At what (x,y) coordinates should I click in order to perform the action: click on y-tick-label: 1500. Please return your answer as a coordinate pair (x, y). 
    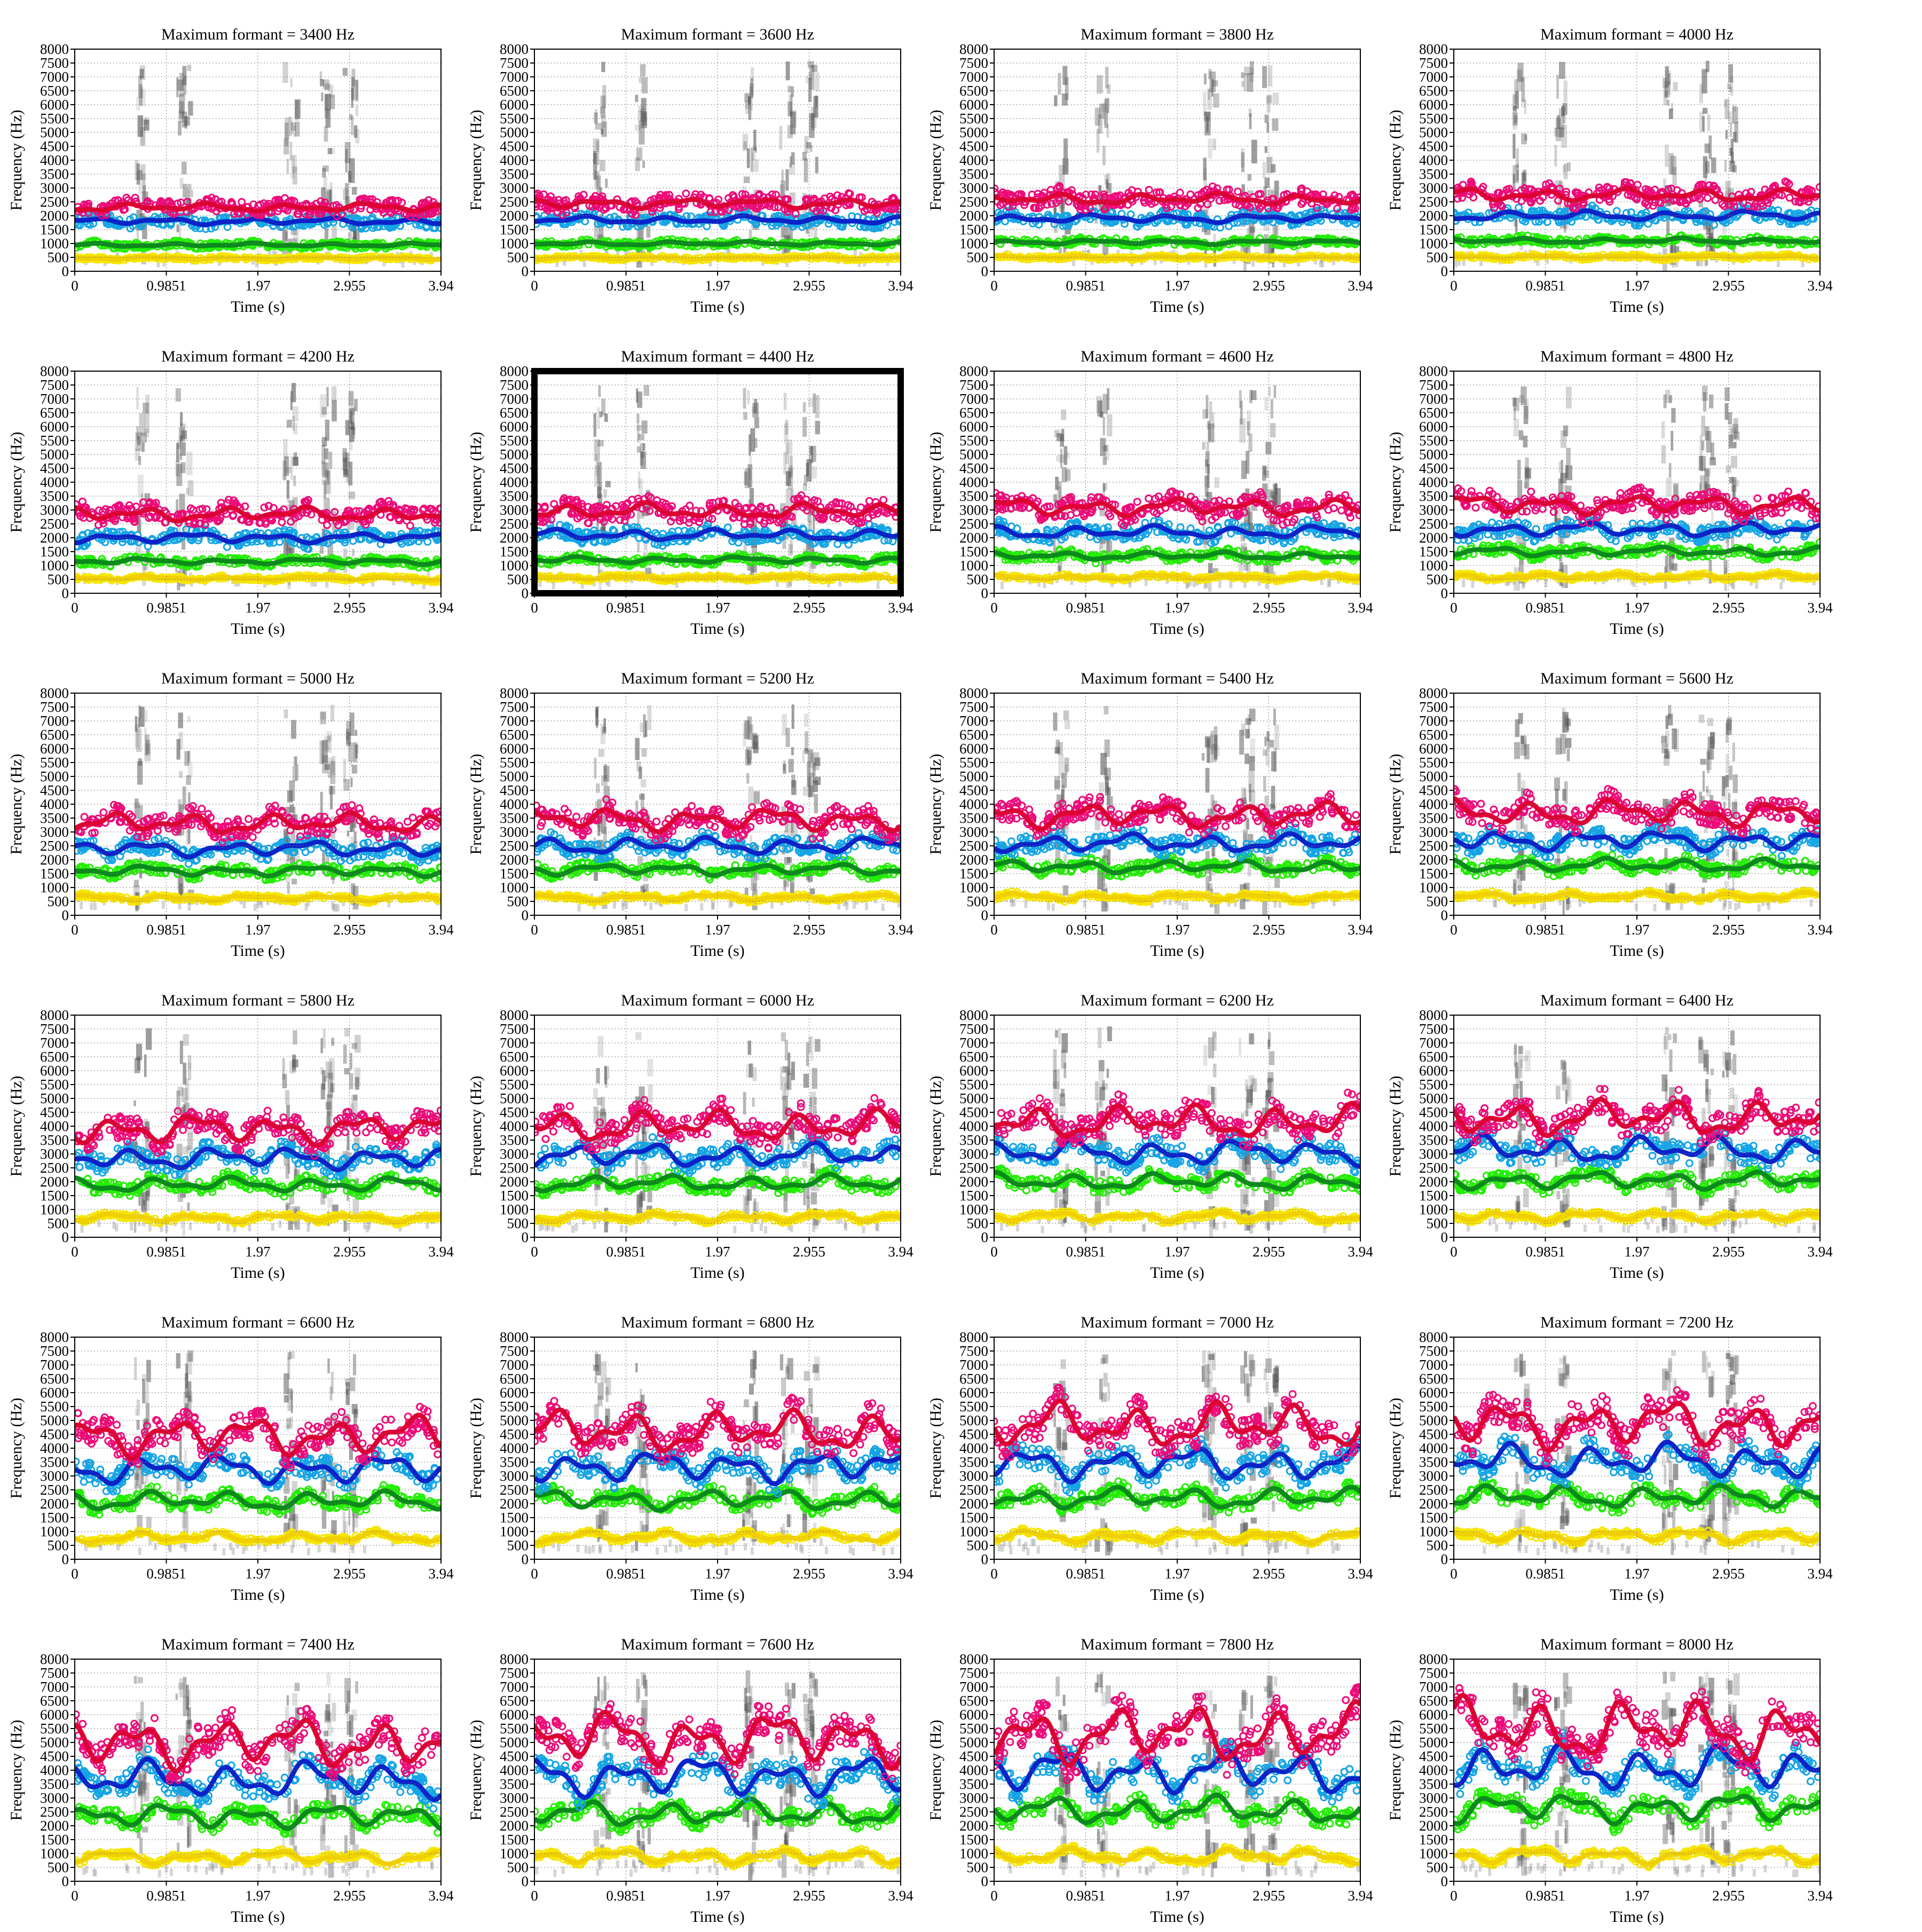
    Looking at the image, I should click on (54, 230).